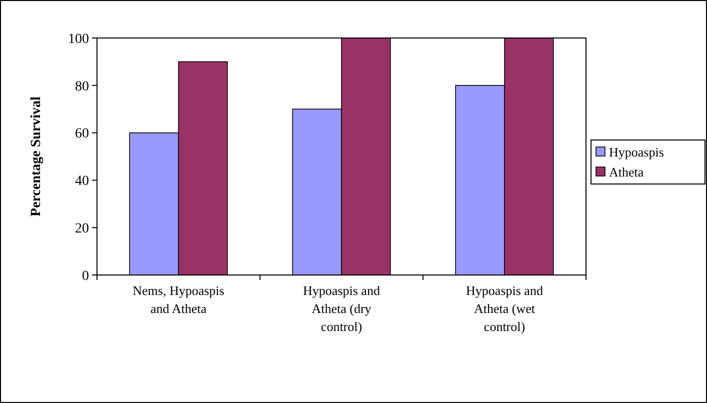 The height and width of the screenshot is (403, 707). What do you see at coordinates (82, 182) in the screenshot?
I see `y-tick-label: 40` at bounding box center [82, 182].